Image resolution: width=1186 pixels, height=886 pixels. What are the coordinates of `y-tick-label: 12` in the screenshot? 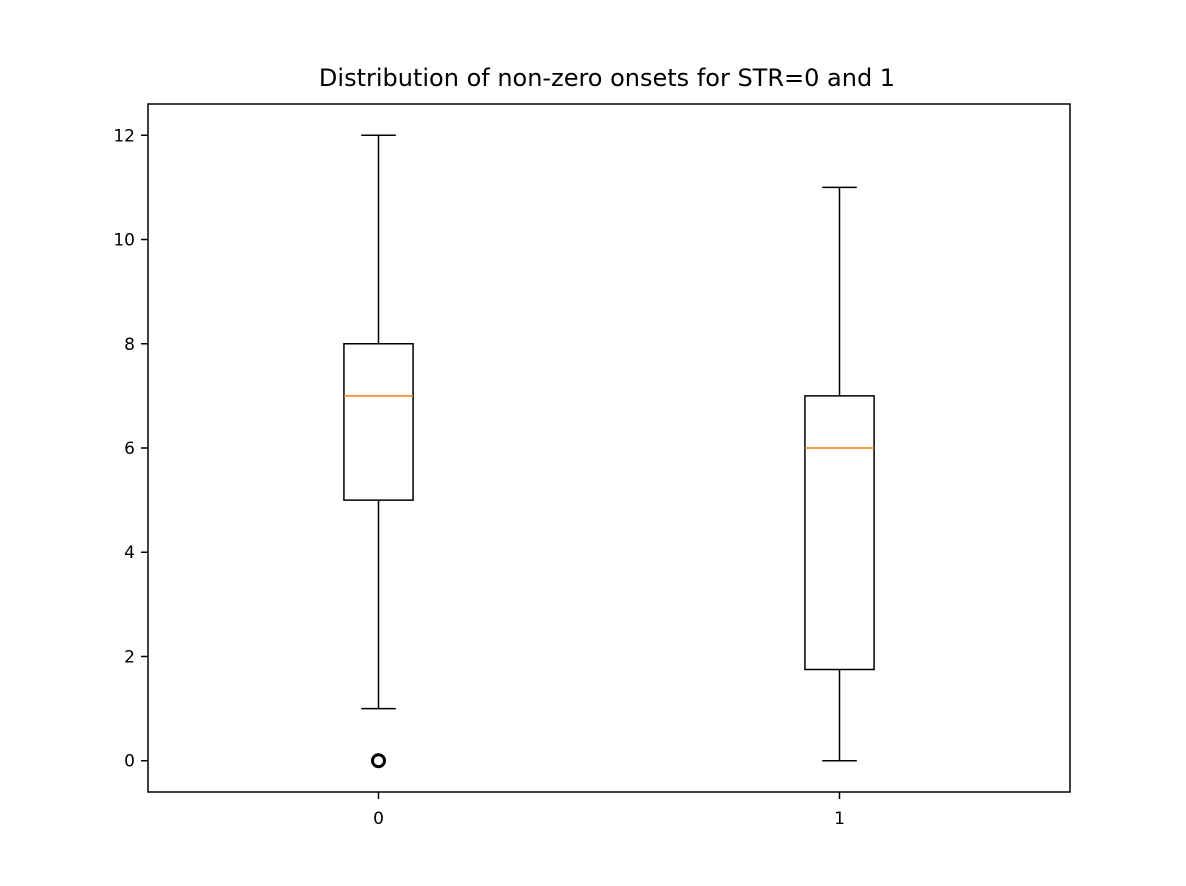 It's located at (124, 136).